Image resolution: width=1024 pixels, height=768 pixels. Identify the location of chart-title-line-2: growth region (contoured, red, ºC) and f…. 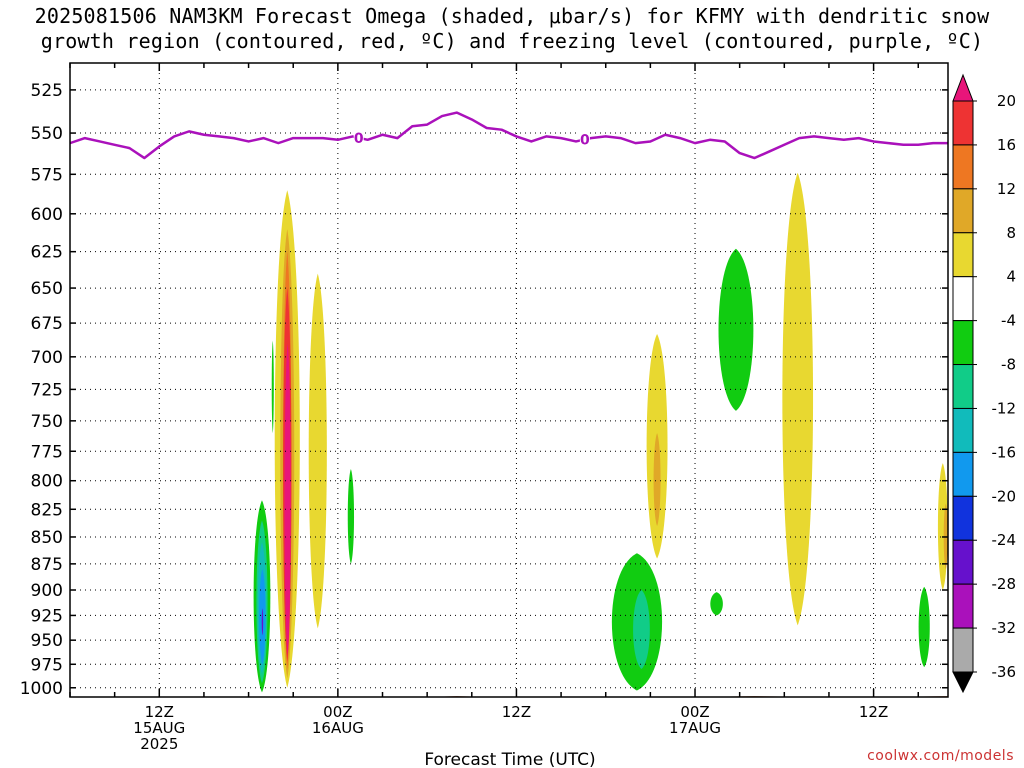
(512, 41).